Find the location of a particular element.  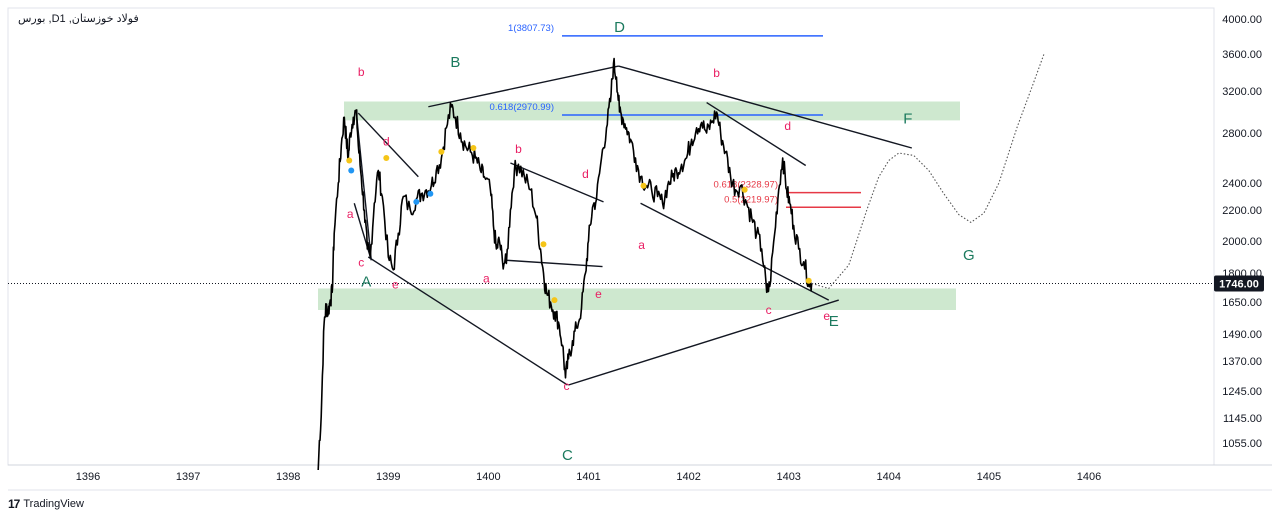

y-tick-label: 2200.00 is located at coordinates (1242, 211).